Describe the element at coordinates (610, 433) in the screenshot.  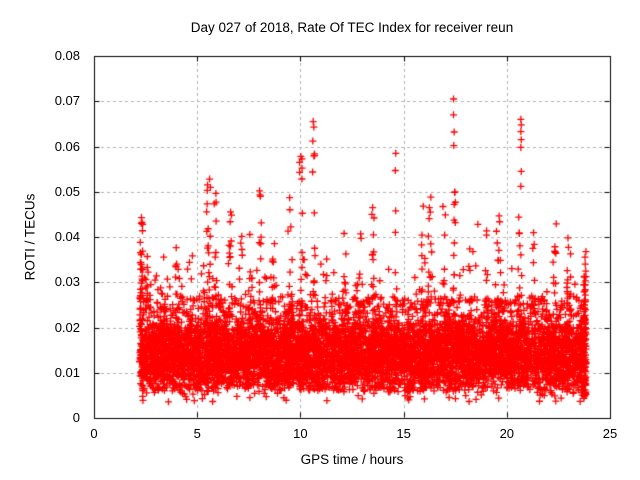
I see `x-tick-label: 25` at that location.